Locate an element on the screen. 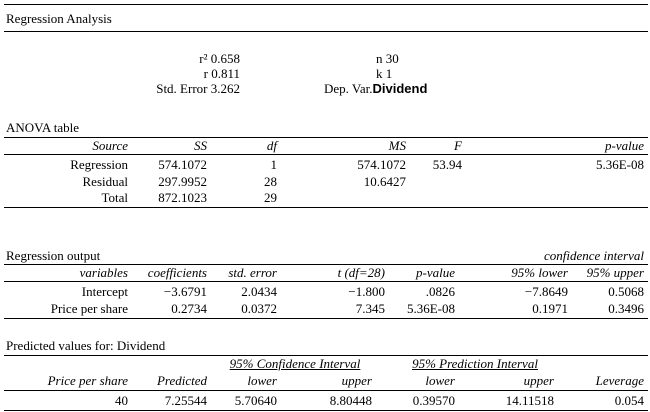 Image resolution: width=650 pixels, height=412 pixels. regression-header-rule is located at coordinates (326, 281).